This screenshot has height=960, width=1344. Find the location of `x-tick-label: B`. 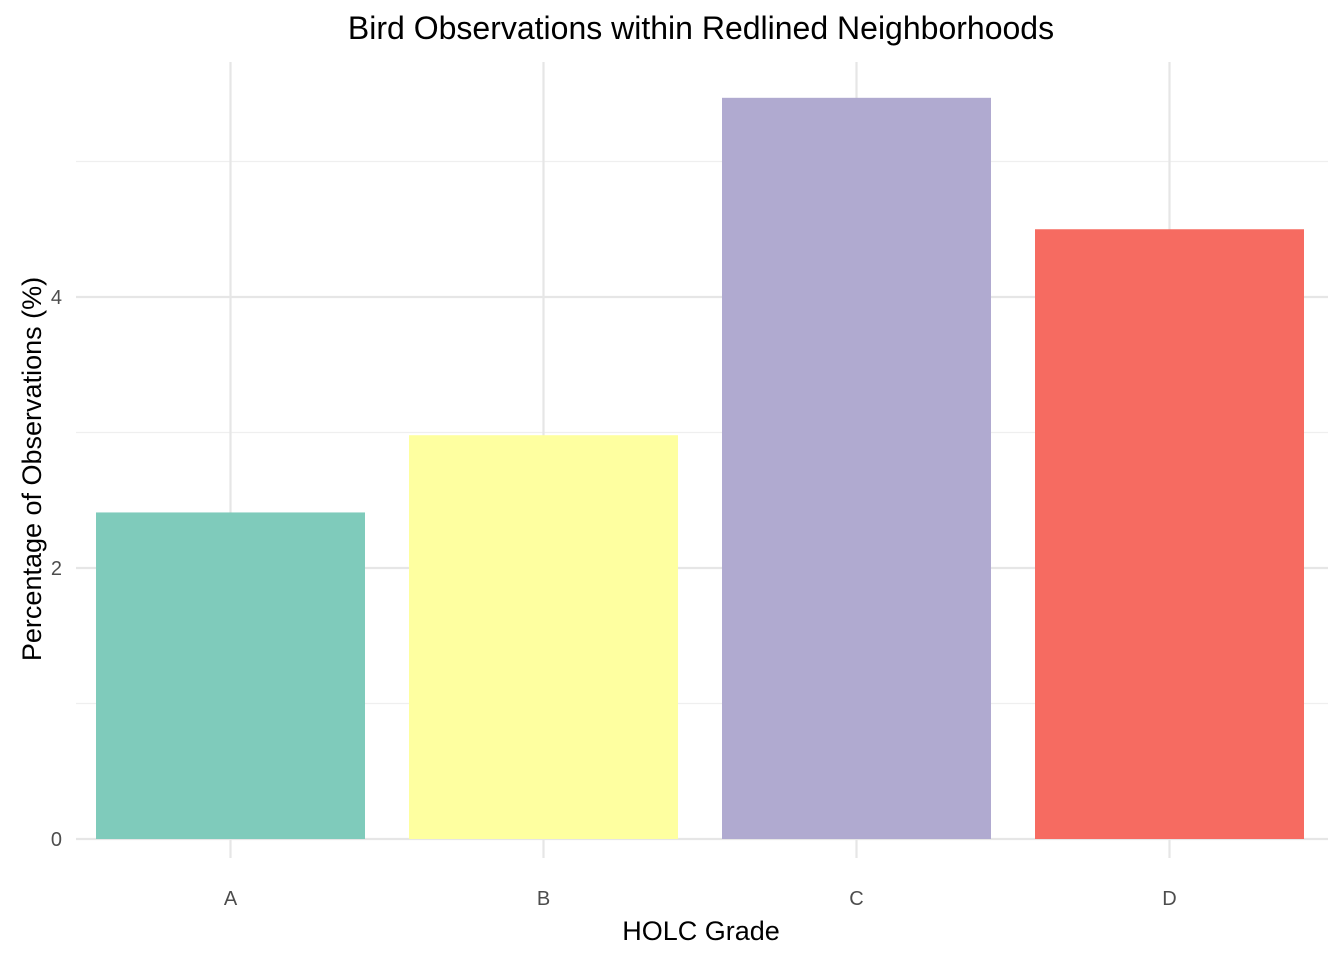

x-tick-label: B is located at coordinates (543, 899).